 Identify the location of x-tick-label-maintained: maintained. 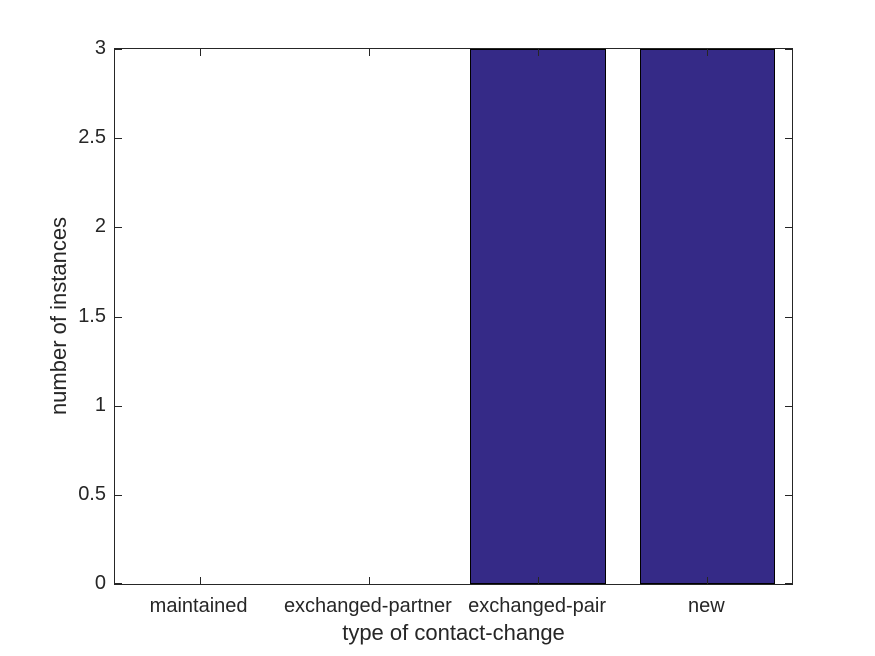
(198, 606).